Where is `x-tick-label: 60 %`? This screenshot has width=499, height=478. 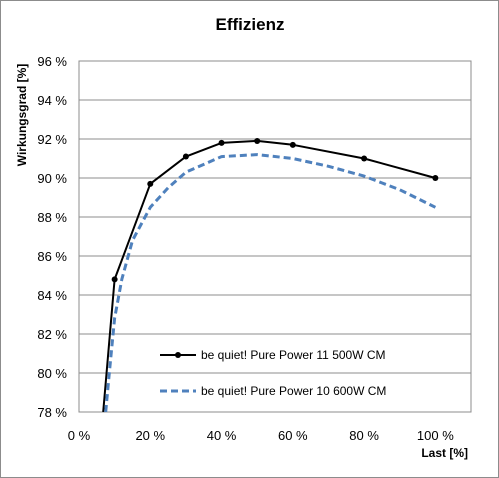
x-tick-label: 60 % is located at coordinates (293, 435).